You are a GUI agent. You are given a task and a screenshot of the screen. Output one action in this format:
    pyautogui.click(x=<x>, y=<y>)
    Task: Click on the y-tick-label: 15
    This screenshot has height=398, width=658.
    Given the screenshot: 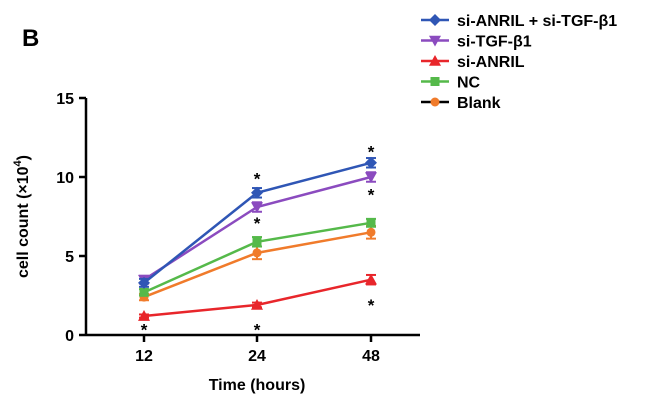 What is the action you would take?
    pyautogui.click(x=65, y=99)
    